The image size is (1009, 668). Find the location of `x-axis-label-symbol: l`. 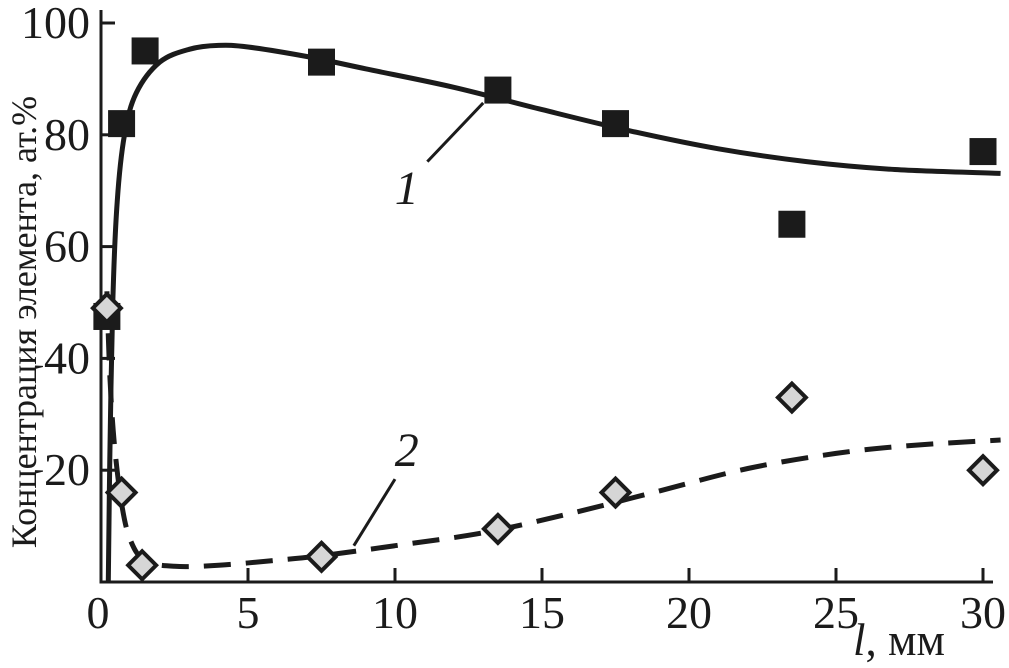

x-axis-label-symbol: l is located at coordinates (859, 640).